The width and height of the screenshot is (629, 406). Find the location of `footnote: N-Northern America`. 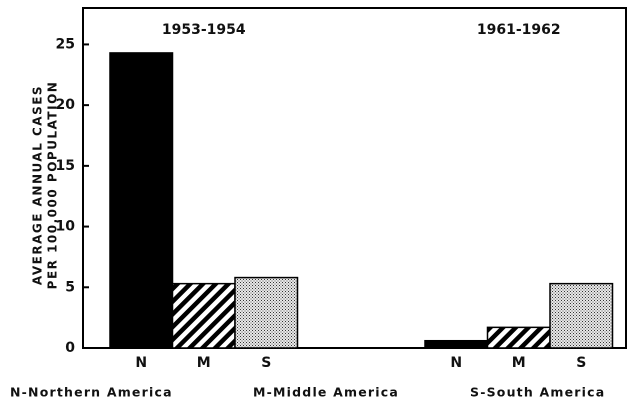

footnote: N-Northern America is located at coordinates (91, 392).